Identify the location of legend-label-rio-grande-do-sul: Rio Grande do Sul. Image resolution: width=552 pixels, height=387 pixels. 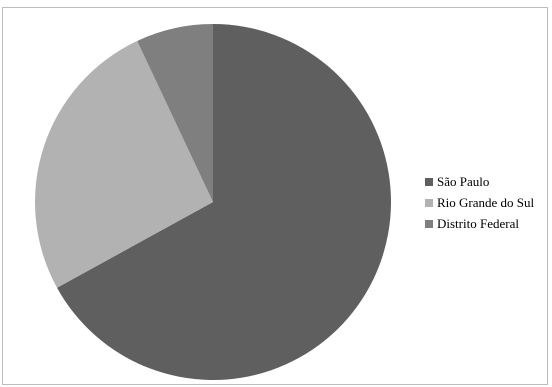
(486, 202).